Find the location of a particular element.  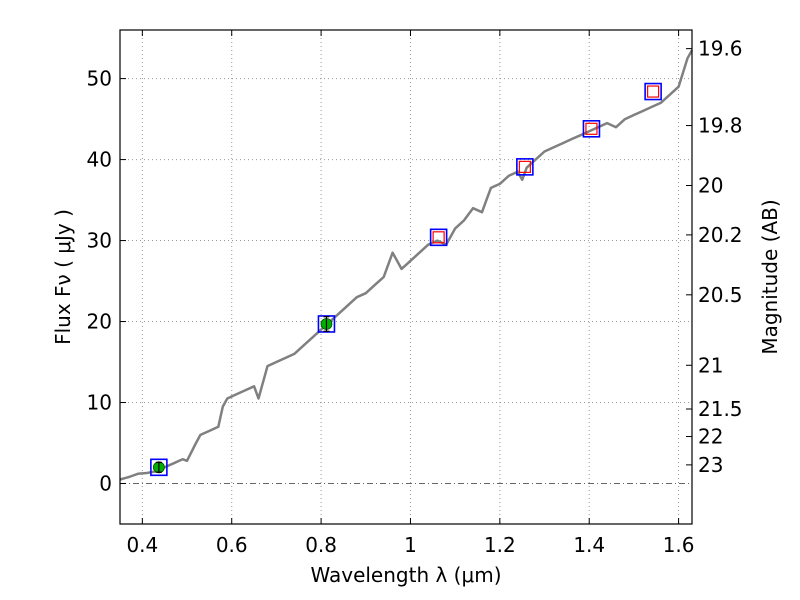

magnitude-tick-label: 21.5 is located at coordinates (720, 409).